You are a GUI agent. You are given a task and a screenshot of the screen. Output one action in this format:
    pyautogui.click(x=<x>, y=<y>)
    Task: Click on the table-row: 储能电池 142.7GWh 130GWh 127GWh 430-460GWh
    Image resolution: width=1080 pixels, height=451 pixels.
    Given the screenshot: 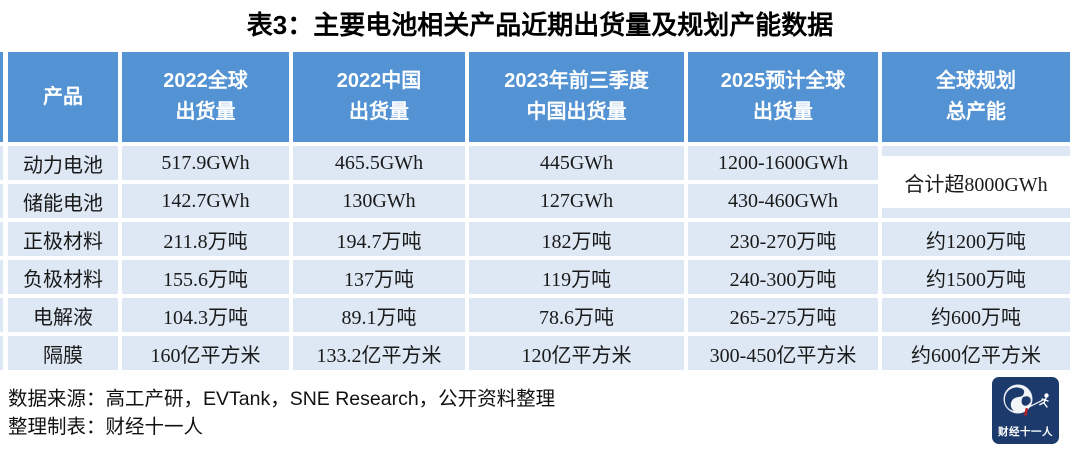 What is the action you would take?
    pyautogui.click(x=539, y=201)
    